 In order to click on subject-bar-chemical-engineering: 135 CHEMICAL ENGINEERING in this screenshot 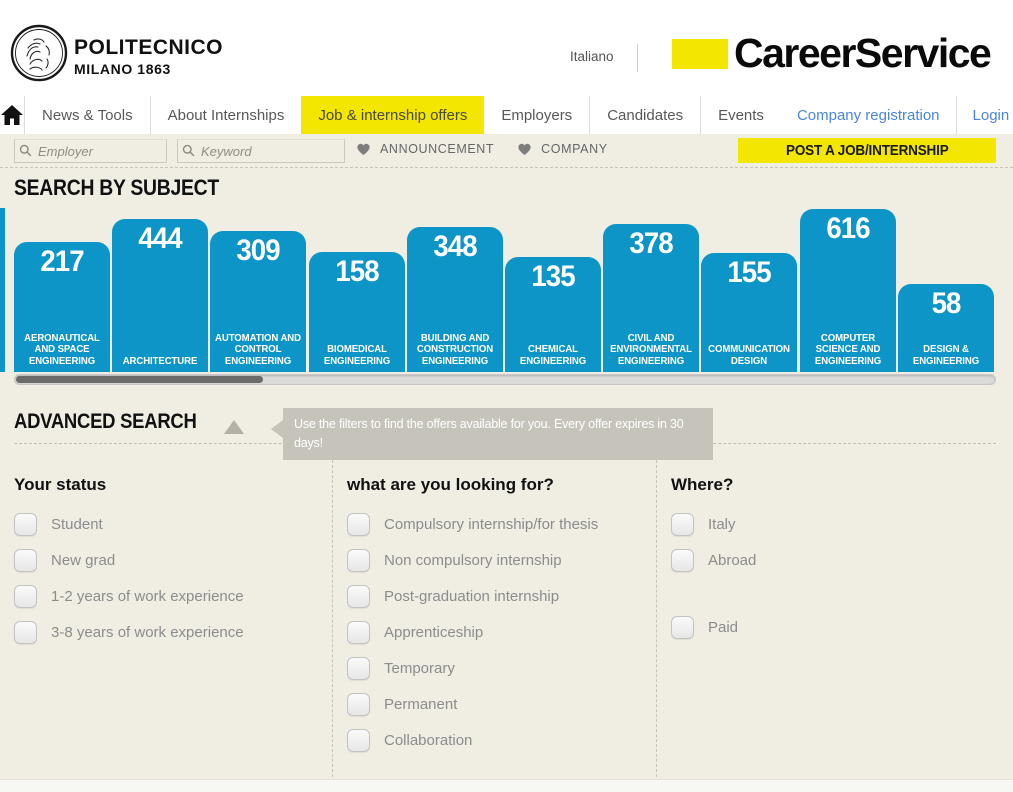, I will do `click(553, 314)`.